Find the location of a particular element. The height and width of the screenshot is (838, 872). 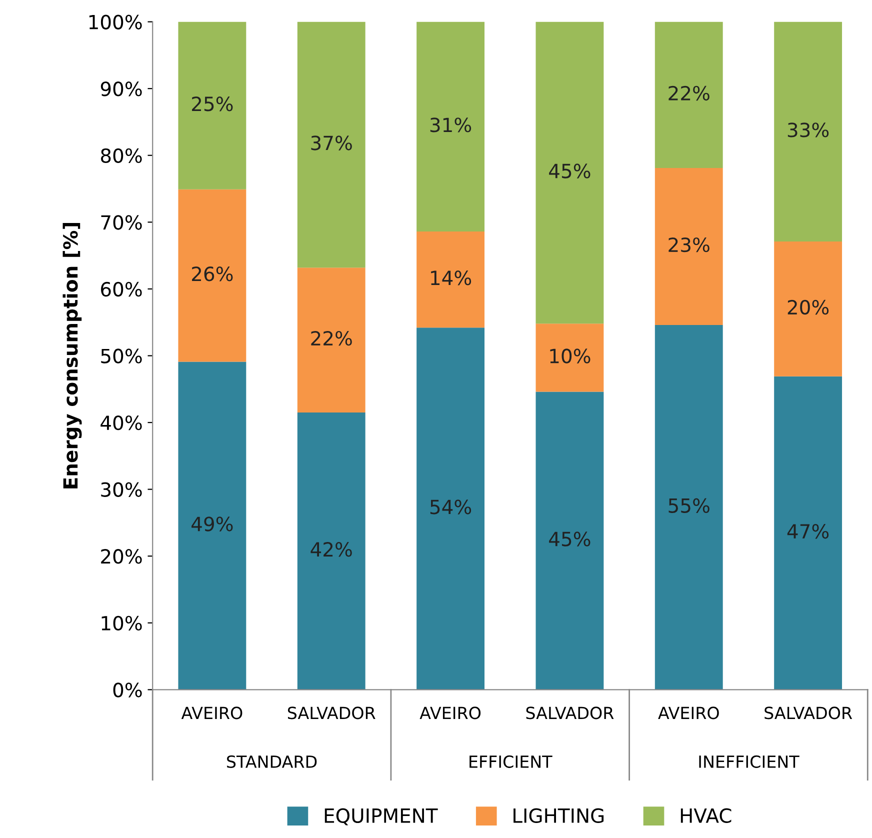

data-label: 33% is located at coordinates (808, 130).